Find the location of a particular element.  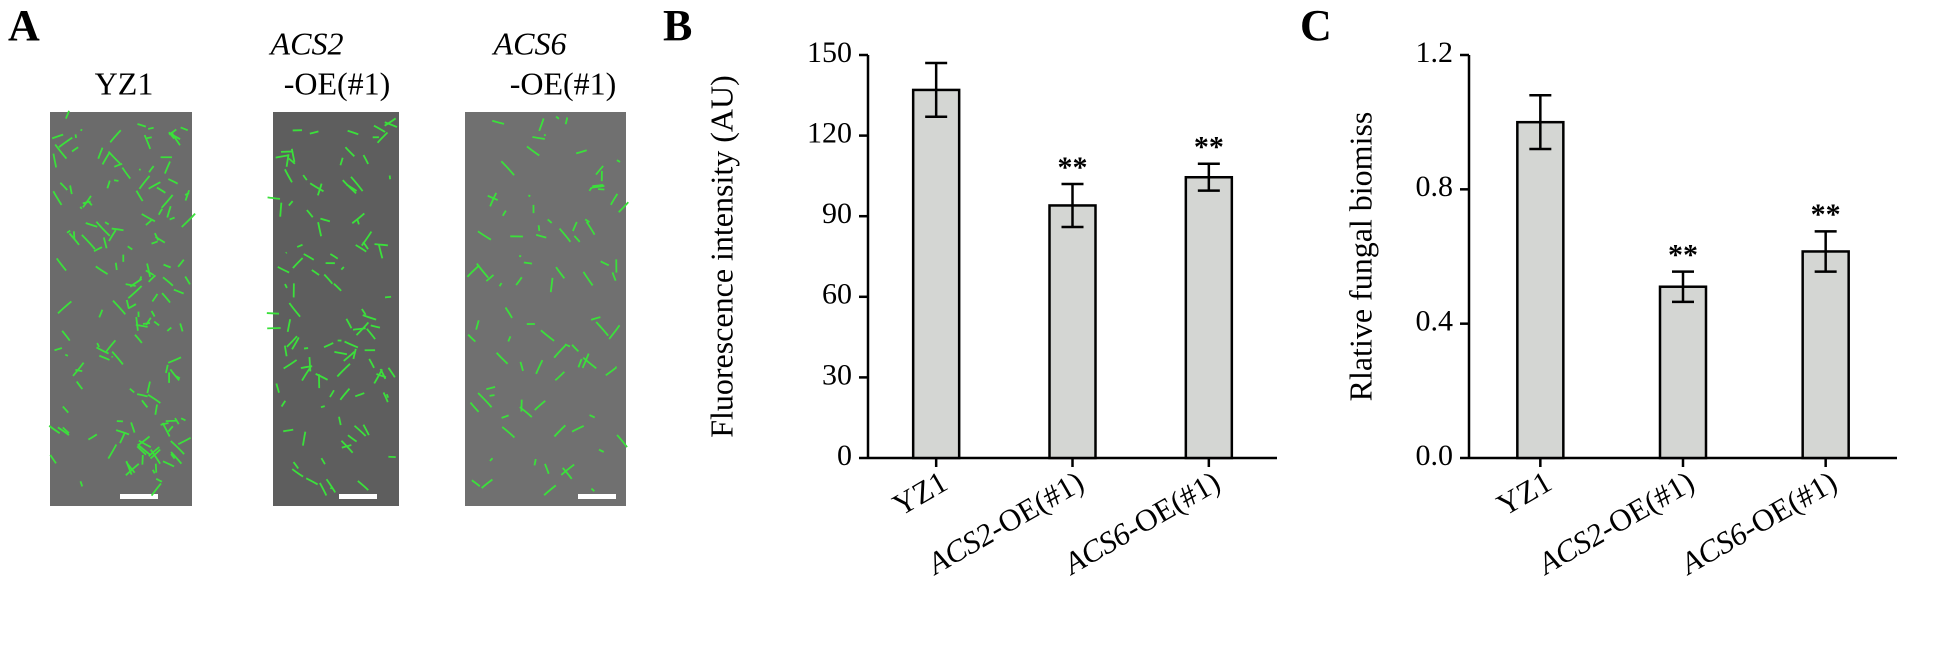

panel-label: B is located at coordinates (677, 25).